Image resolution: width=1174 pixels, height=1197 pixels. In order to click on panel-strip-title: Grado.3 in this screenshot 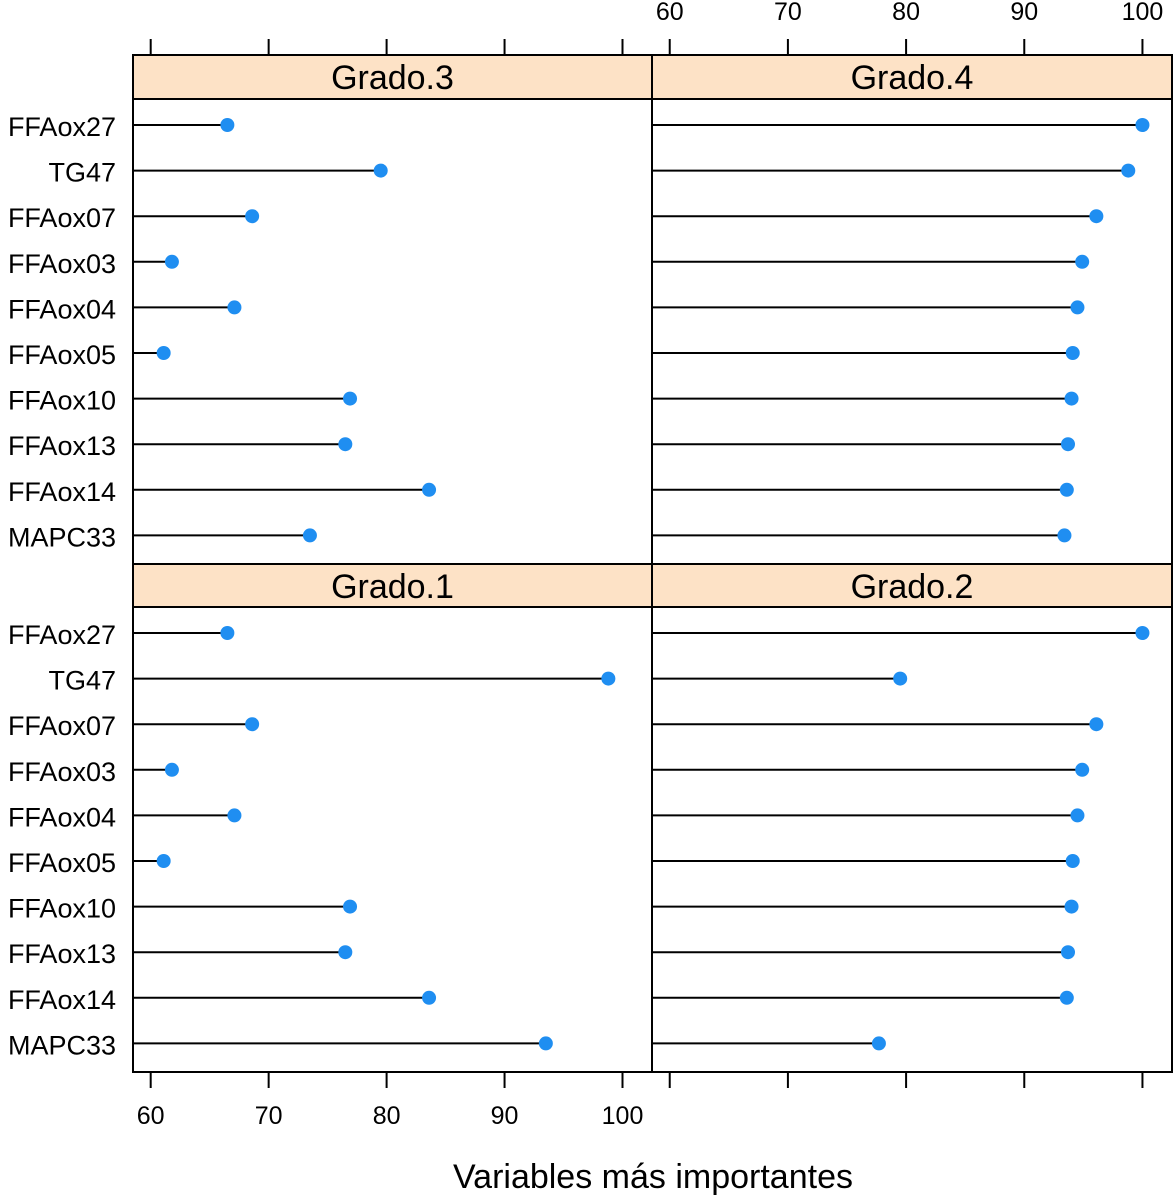, I will do `click(392, 78)`.